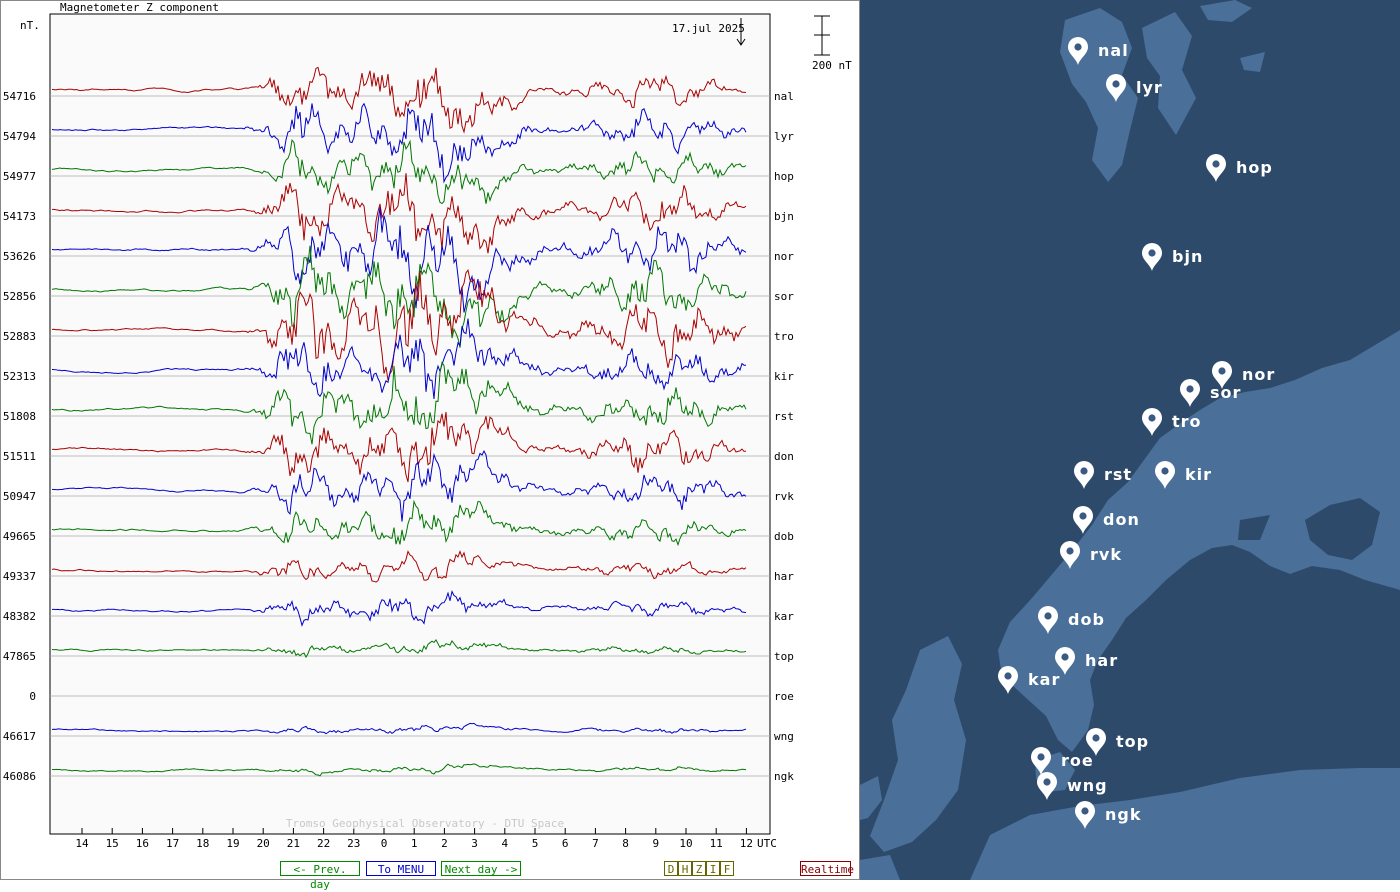 Image resolution: width=1400 pixels, height=892 pixels. I want to click on x-tick-label: 2, so click(444, 843).